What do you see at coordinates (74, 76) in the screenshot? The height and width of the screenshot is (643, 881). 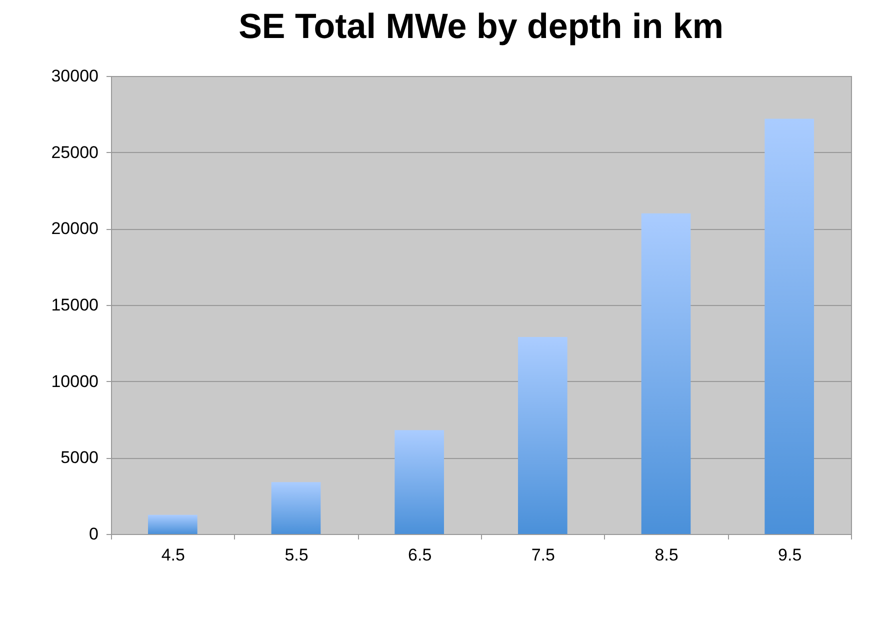 I see `y-tick-label: 30000` at bounding box center [74, 76].